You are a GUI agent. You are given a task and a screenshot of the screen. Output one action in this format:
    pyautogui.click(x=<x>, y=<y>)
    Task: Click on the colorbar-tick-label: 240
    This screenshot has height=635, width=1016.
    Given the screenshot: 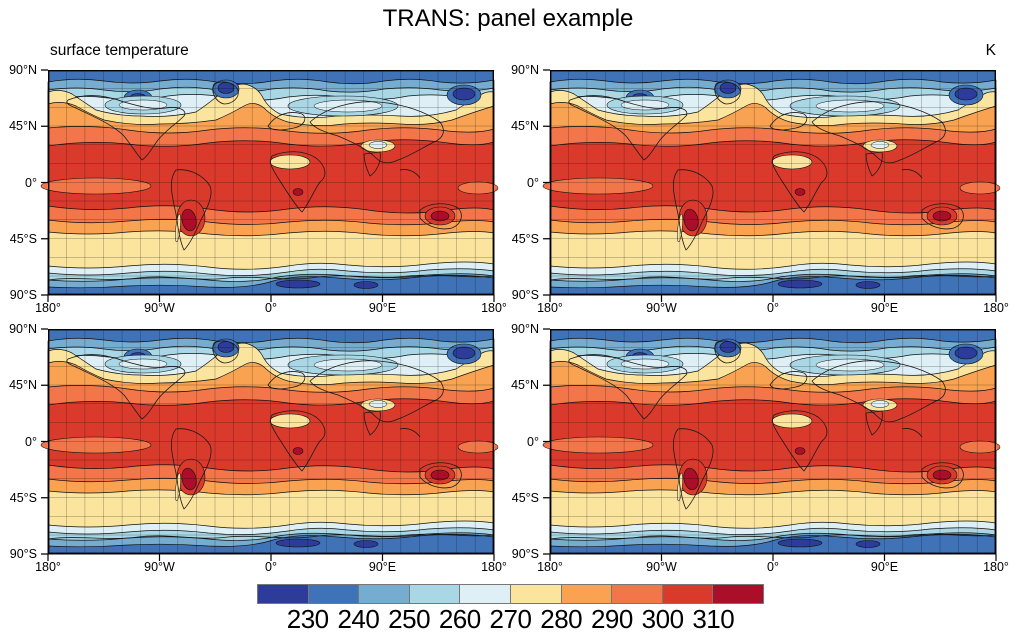 What is the action you would take?
    pyautogui.click(x=358, y=619)
    